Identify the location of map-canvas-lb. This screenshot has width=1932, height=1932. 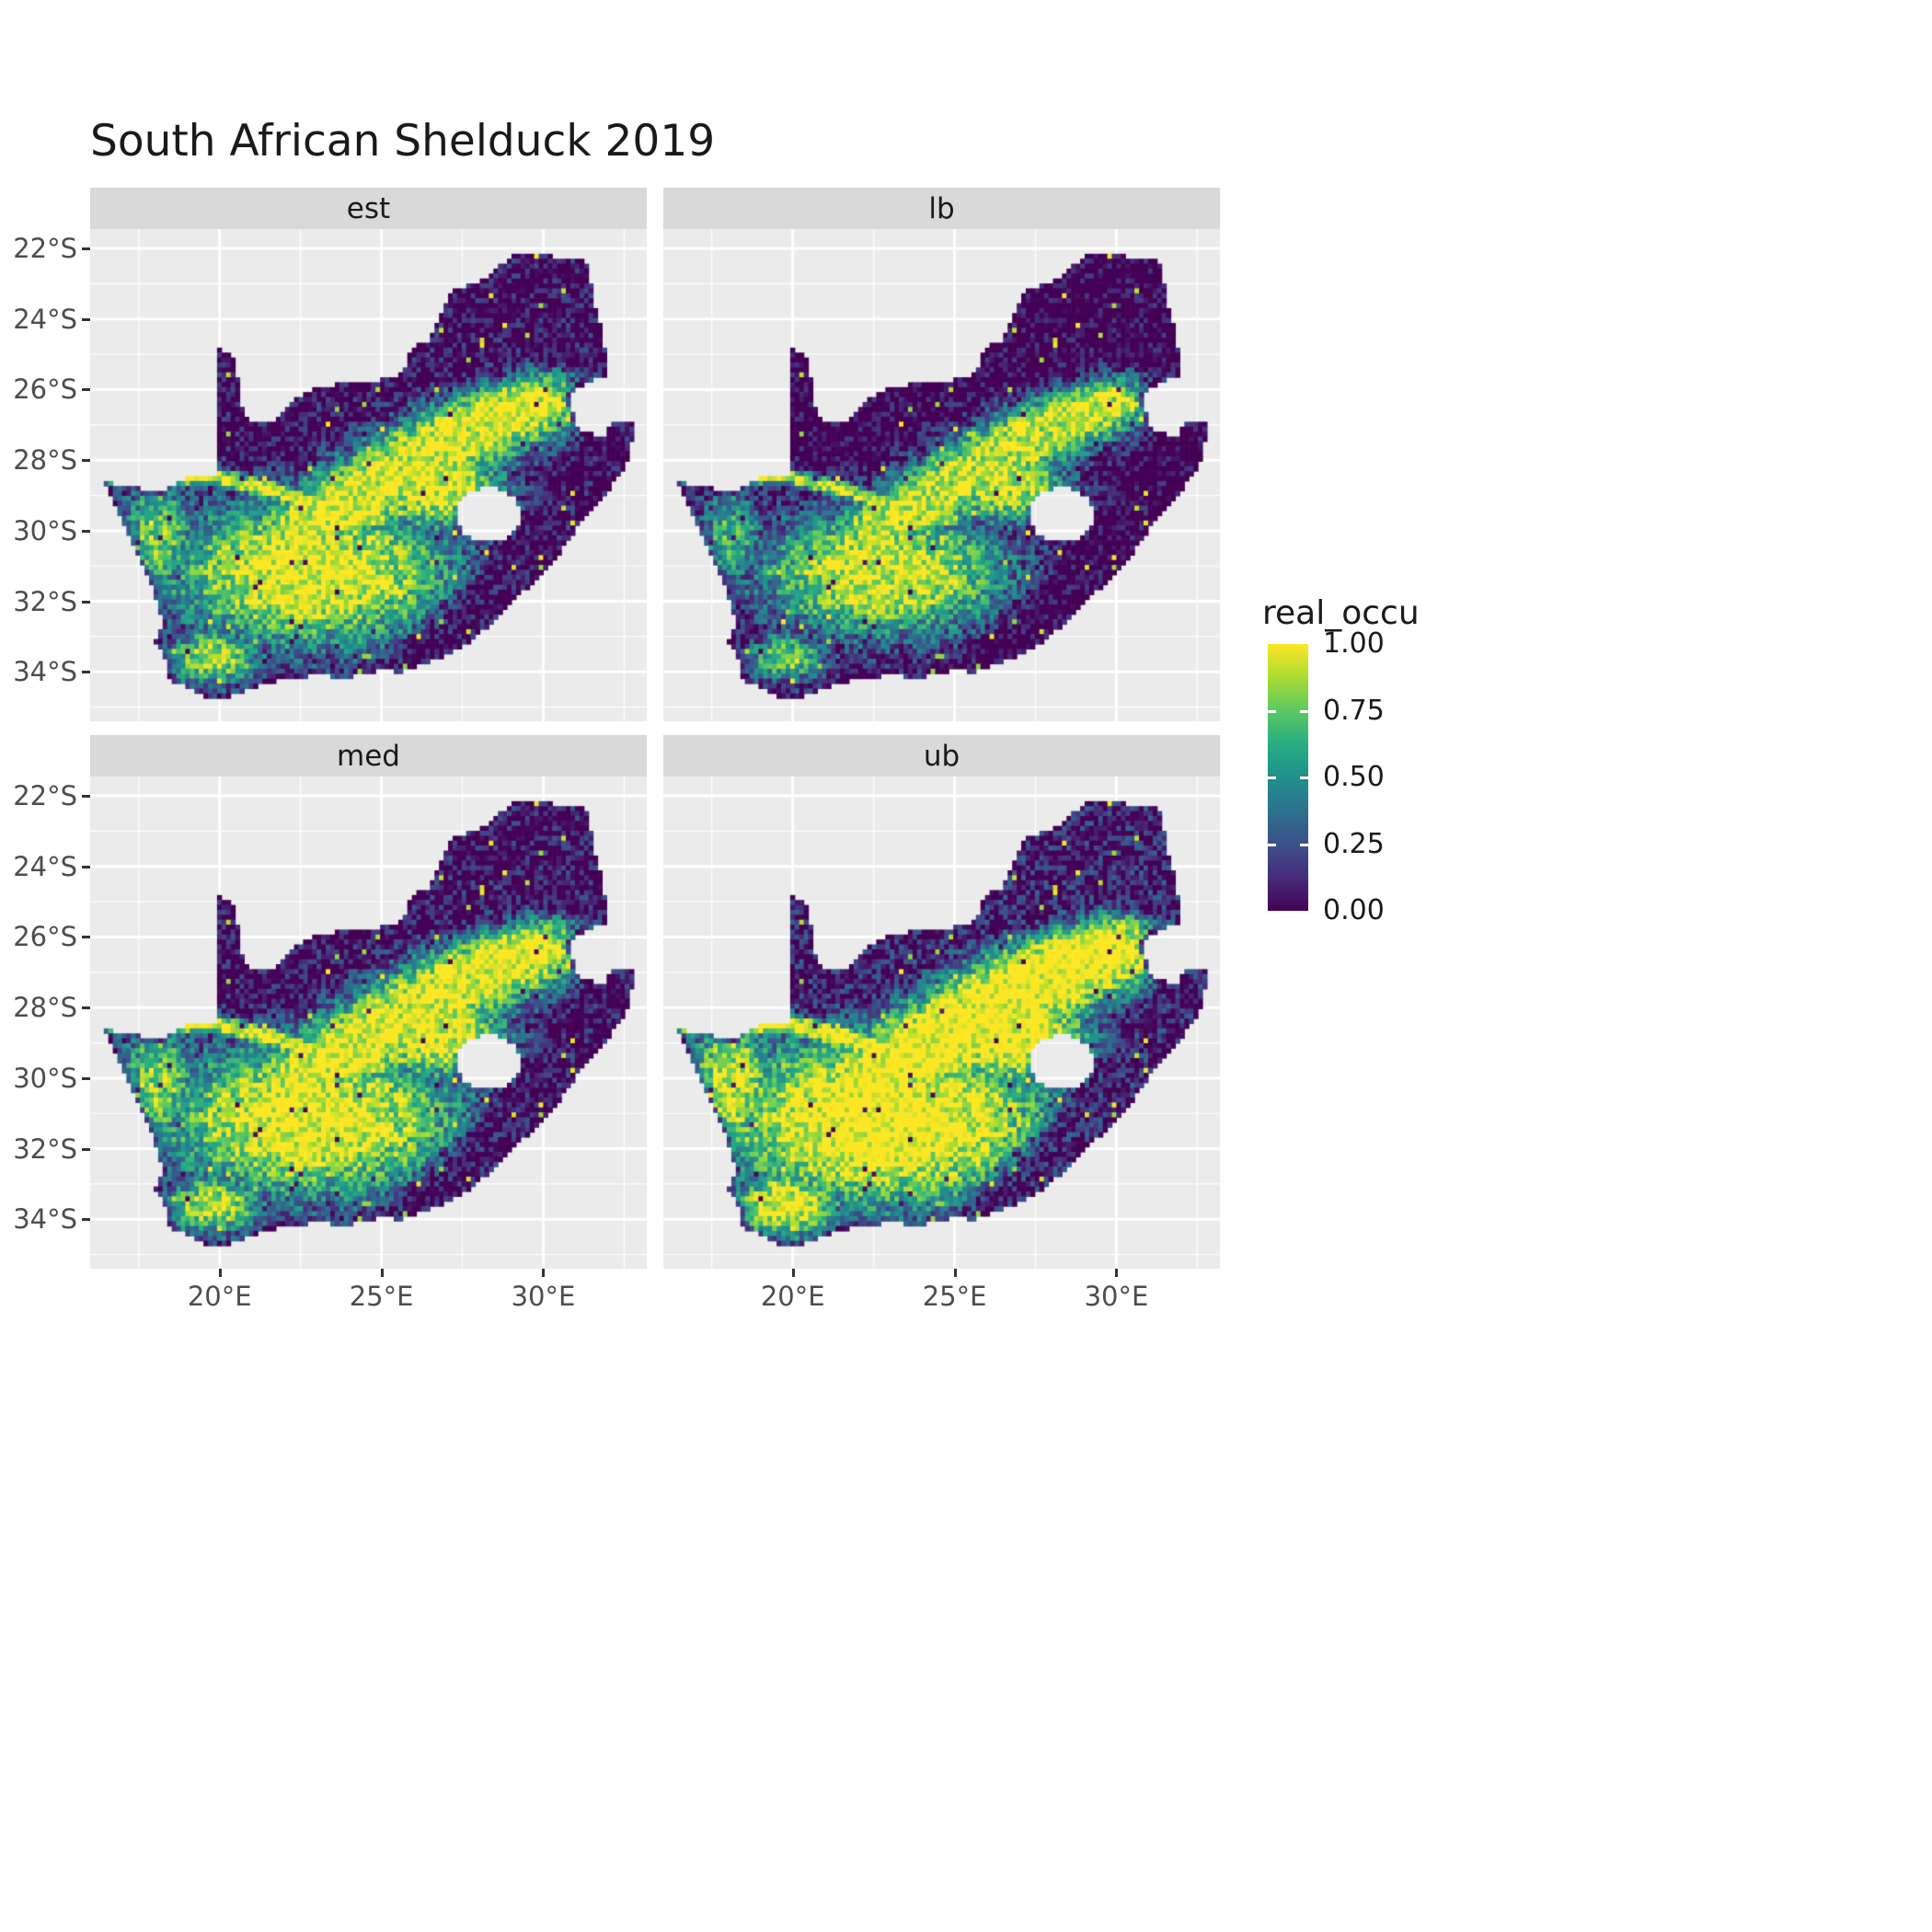
(941, 475).